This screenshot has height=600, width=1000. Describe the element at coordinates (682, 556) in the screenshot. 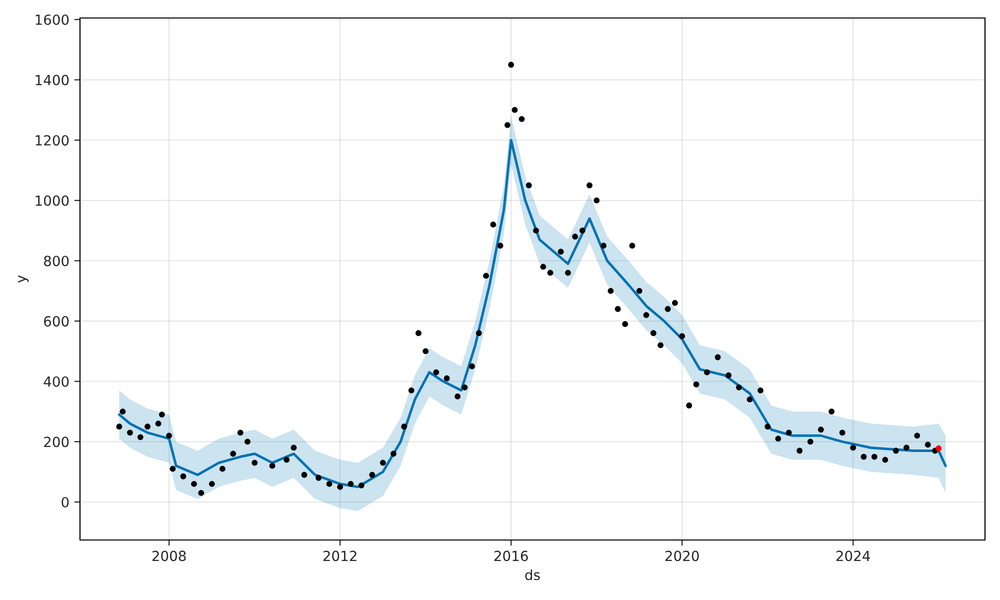

I see `x-tick-label: 2020` at that location.